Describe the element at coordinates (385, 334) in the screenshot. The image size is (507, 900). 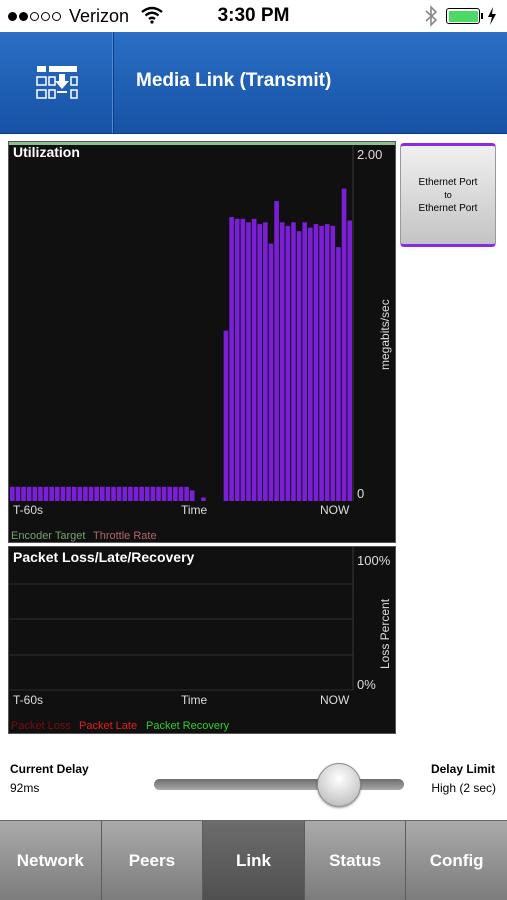
I see `y-axis-title: megabits/sec` at that location.